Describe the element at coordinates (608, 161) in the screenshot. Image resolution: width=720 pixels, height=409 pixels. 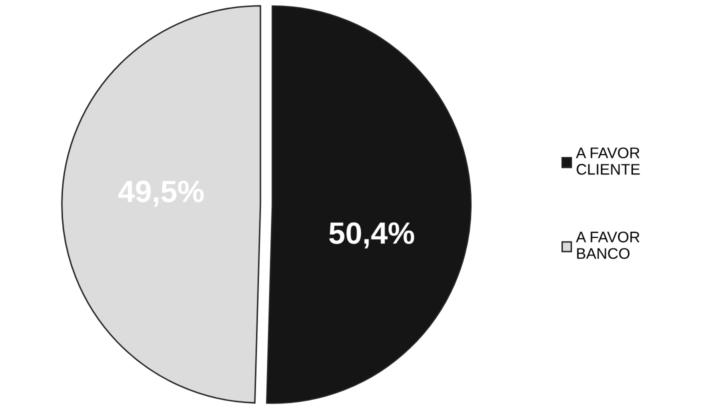
I see `legend-label: A FAVOR CLIENTE` at that location.